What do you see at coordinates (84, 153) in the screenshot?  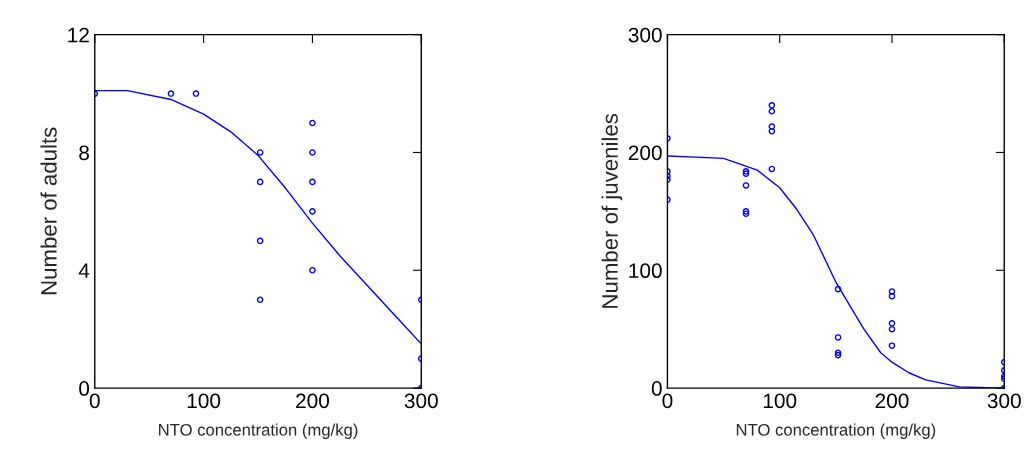 I see `y-tick-label: 8` at bounding box center [84, 153].